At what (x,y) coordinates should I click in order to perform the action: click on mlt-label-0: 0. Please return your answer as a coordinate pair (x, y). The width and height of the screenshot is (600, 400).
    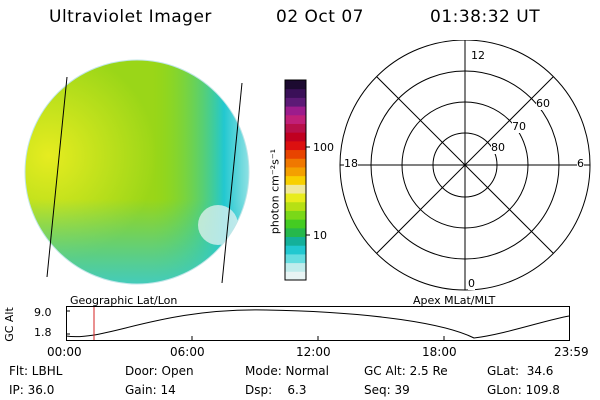
    Looking at the image, I should click on (471, 283).